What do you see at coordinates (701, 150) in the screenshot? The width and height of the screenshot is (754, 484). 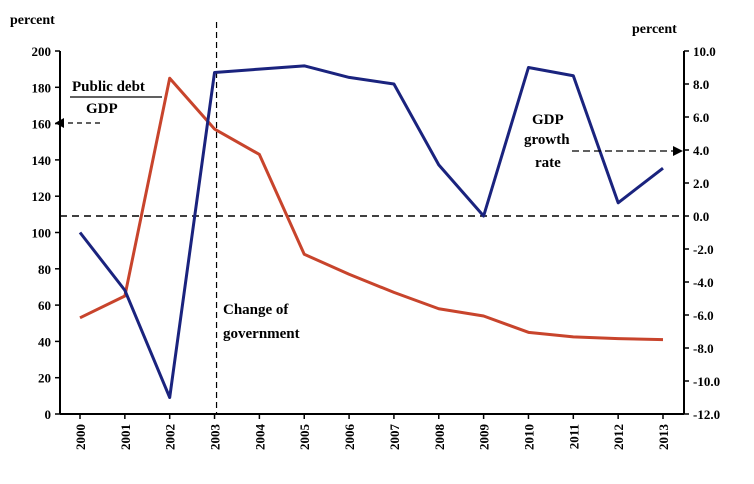 I see `right-axis-tick-label: 4.0` at bounding box center [701, 150].